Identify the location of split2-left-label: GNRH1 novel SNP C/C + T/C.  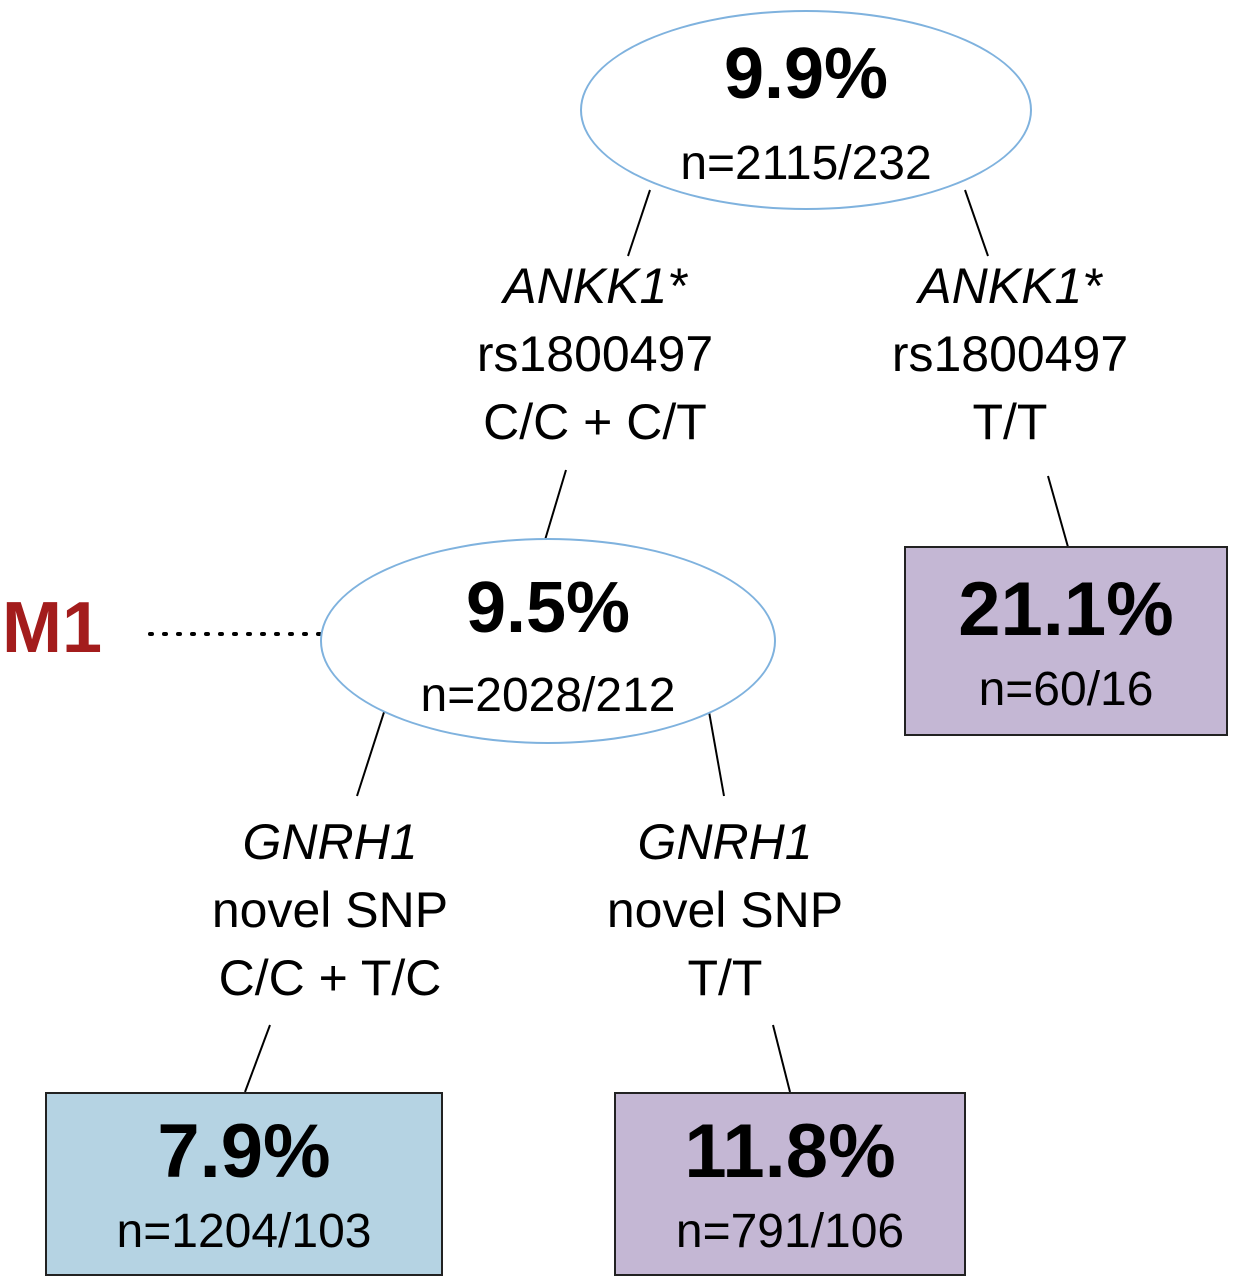
(330, 910).